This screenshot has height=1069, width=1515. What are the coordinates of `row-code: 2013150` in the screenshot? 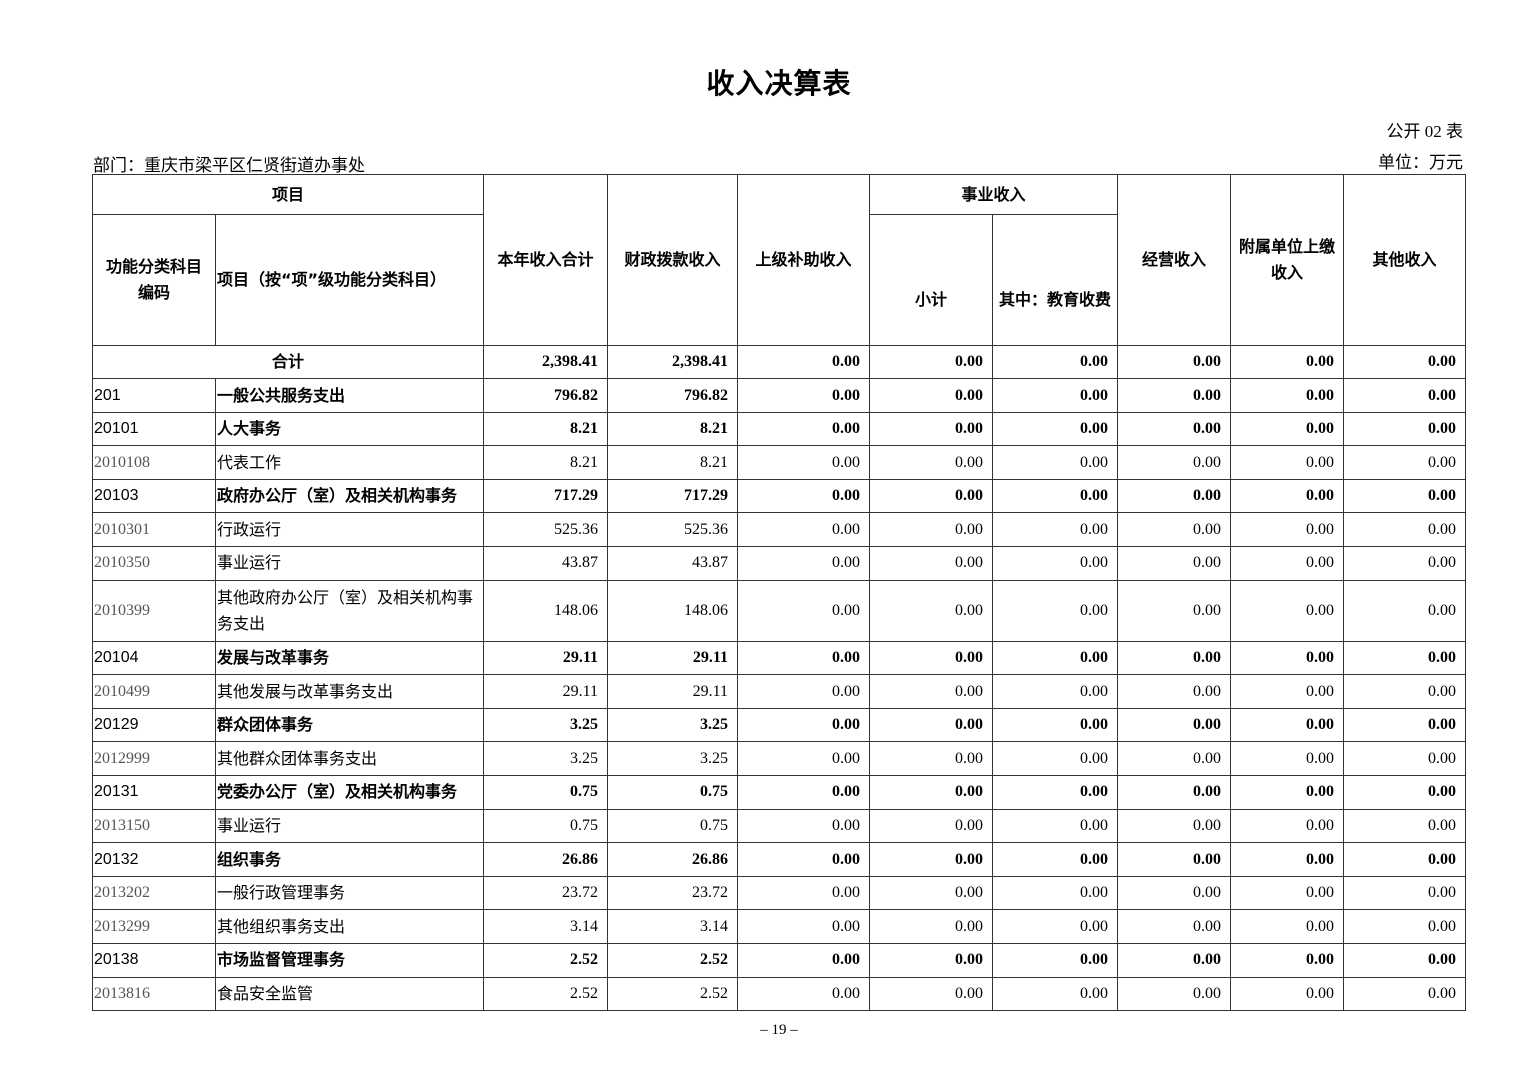 It's located at (154, 826).